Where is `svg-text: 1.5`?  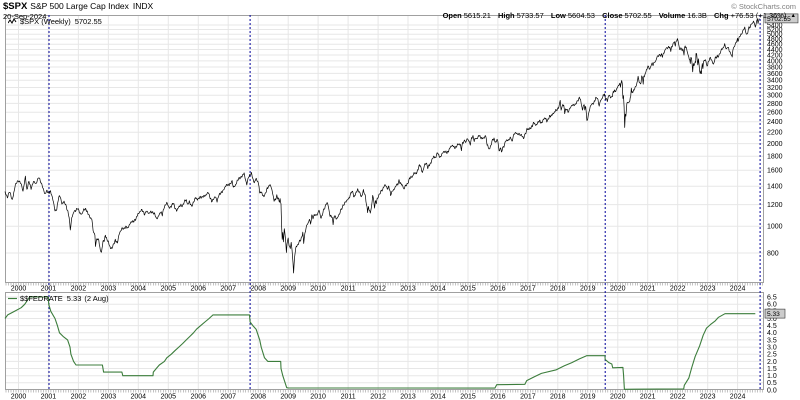
svg-text: 1.5 is located at coordinates (772, 369).